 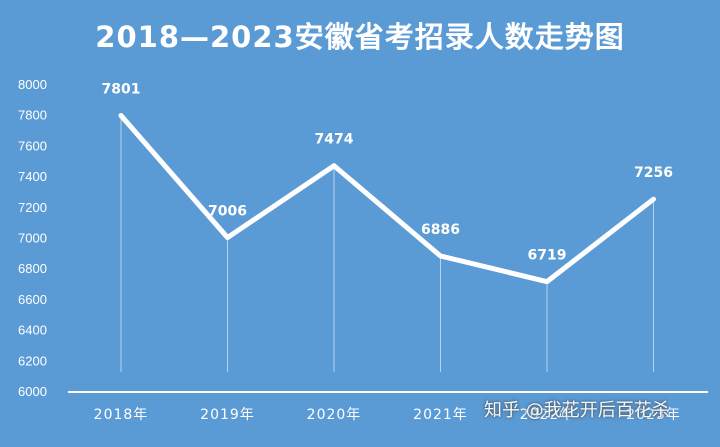 What do you see at coordinates (227, 212) in the screenshot?
I see `data-label: 7006` at bounding box center [227, 212].